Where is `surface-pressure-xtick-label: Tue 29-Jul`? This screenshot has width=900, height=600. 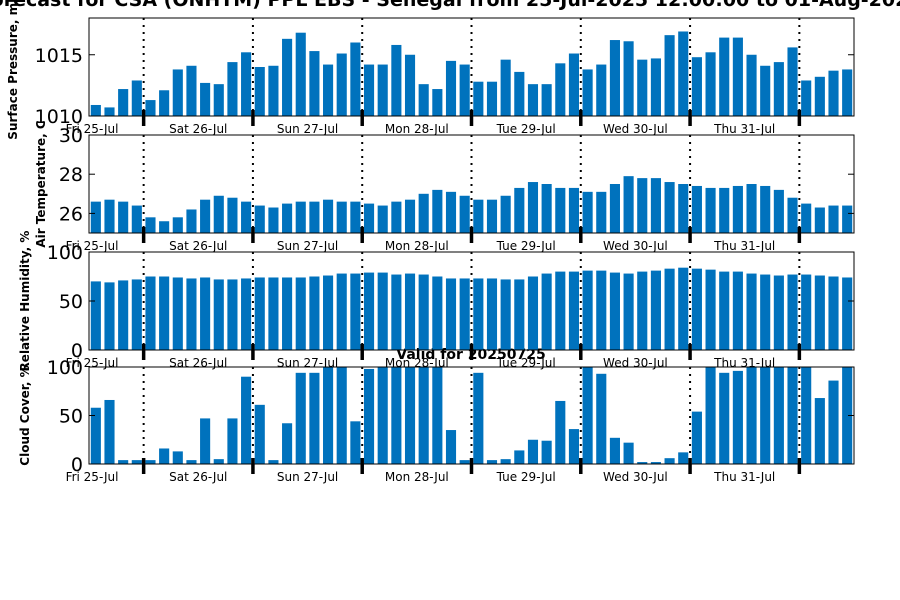 surface-pressure-xtick-label: Tue 29-Jul is located at coordinates (526, 129).